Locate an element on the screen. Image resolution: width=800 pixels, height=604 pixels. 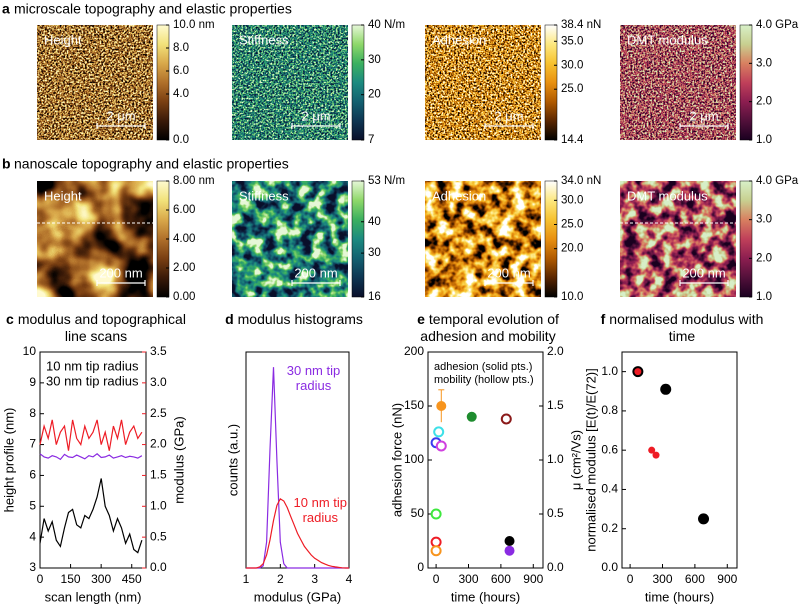
y2-tick-label: 1.5 is located at coordinates (555, 405).